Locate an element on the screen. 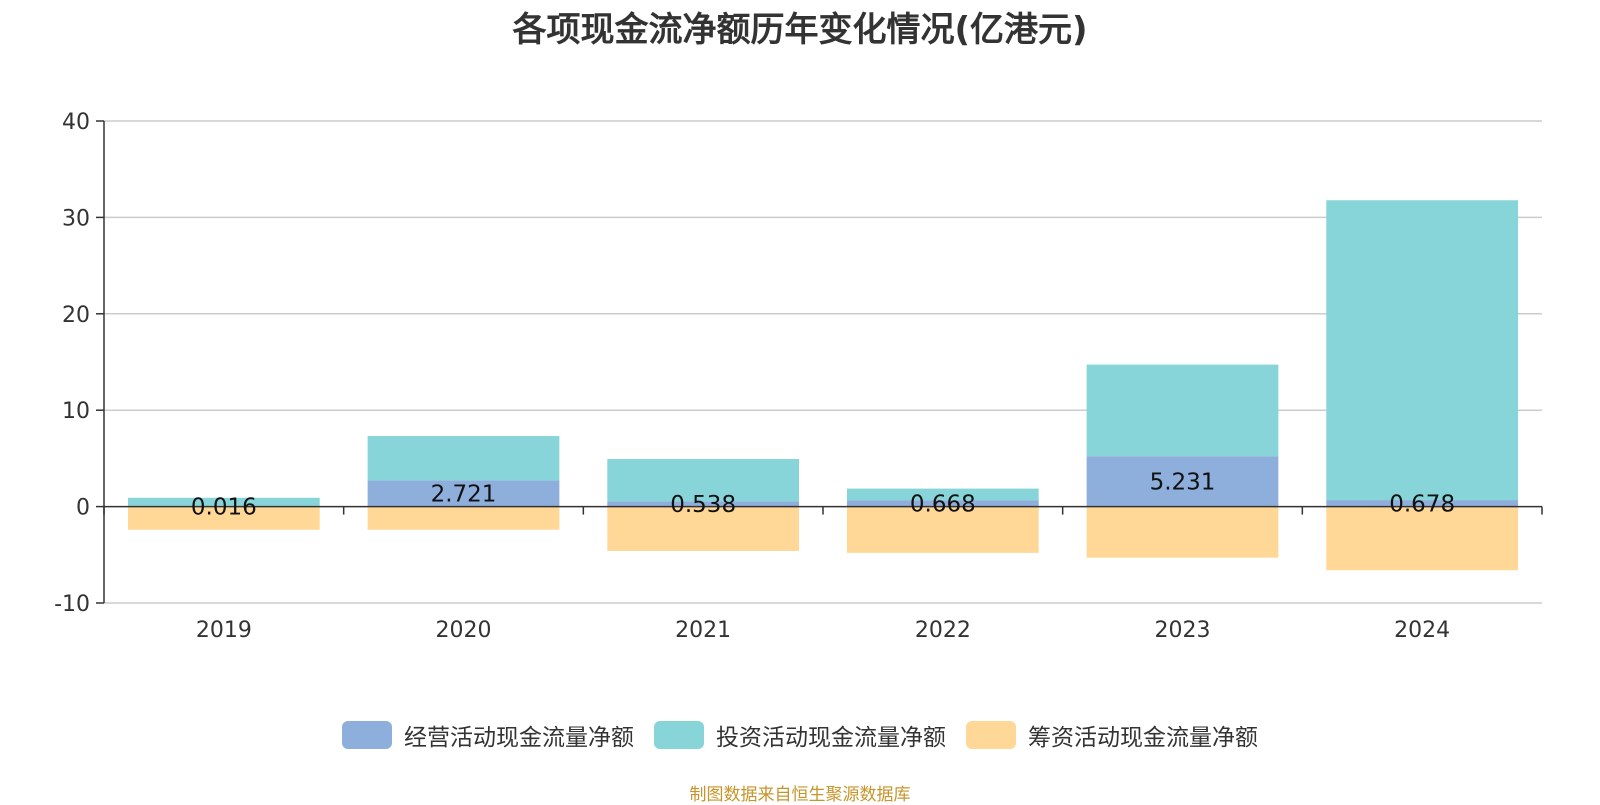 The image size is (1600, 805). data-label: 2.721 is located at coordinates (464, 494).